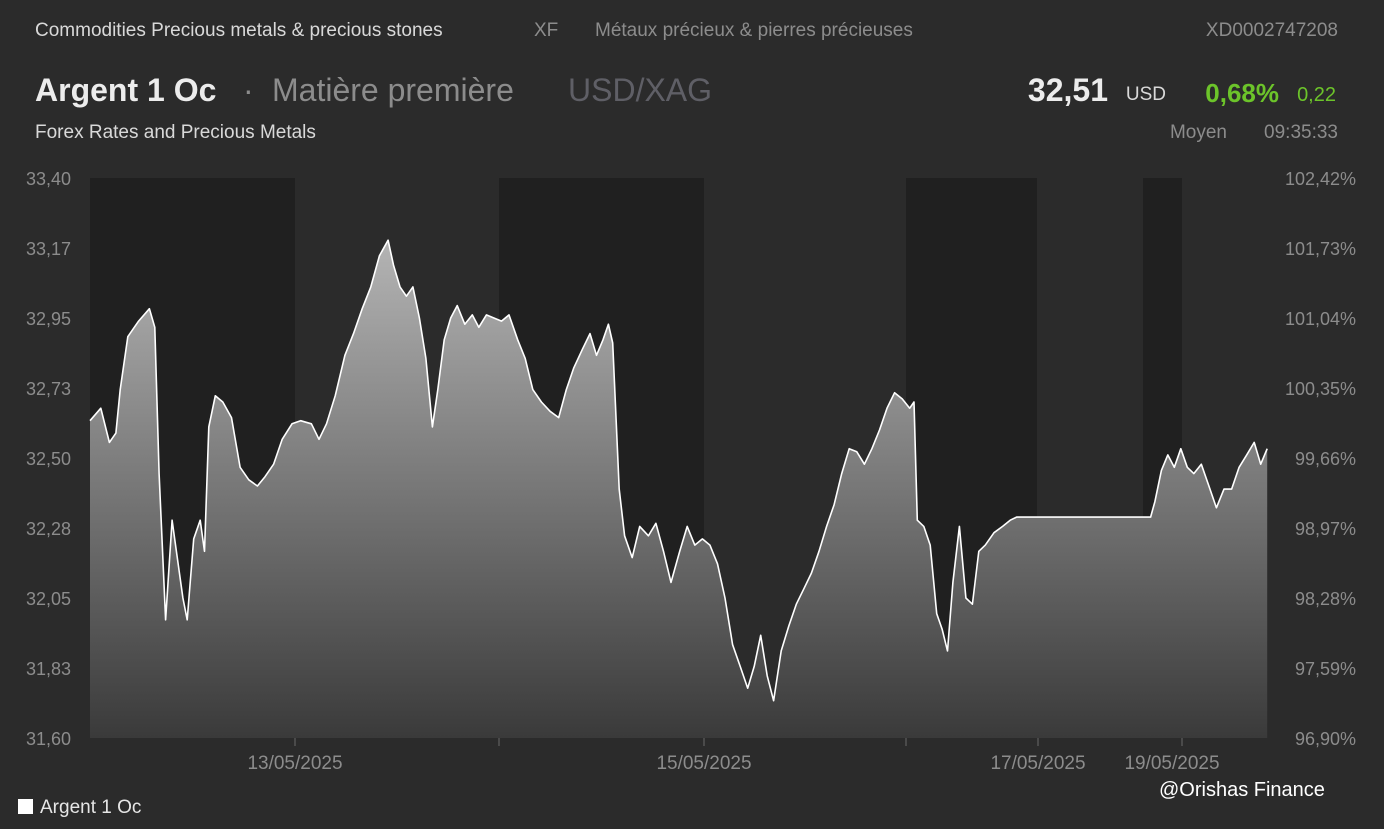 This screenshot has height=829, width=1384. I want to click on y-tick-label-left: 32,95, so click(48, 319).